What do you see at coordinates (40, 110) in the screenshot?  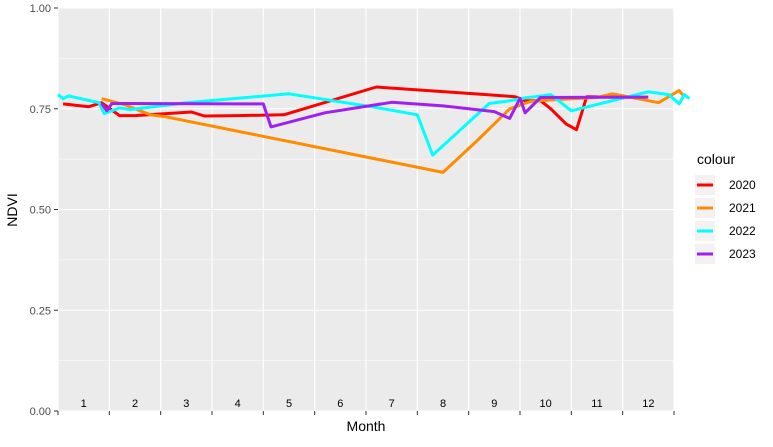 I see `y-tick-label: 0.75` at bounding box center [40, 110].